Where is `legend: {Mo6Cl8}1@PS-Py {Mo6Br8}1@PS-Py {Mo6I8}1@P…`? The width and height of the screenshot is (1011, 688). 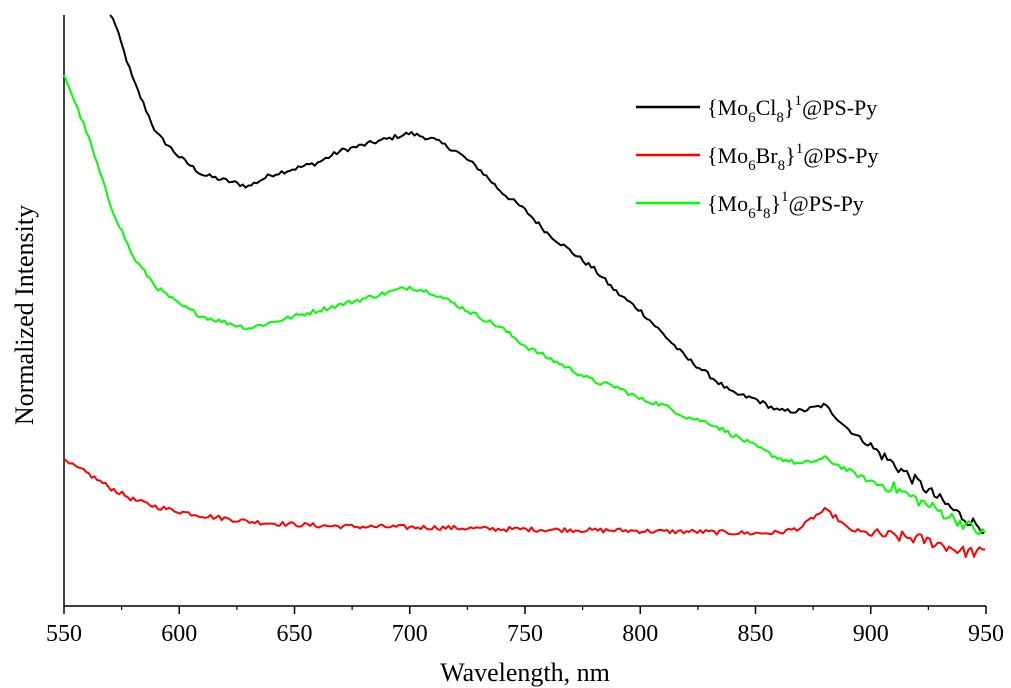
legend: {Mo6Cl8}1@PS-Py {Mo6Br8}1@PS-Py {Mo6I8}1@P… is located at coordinates (757, 157).